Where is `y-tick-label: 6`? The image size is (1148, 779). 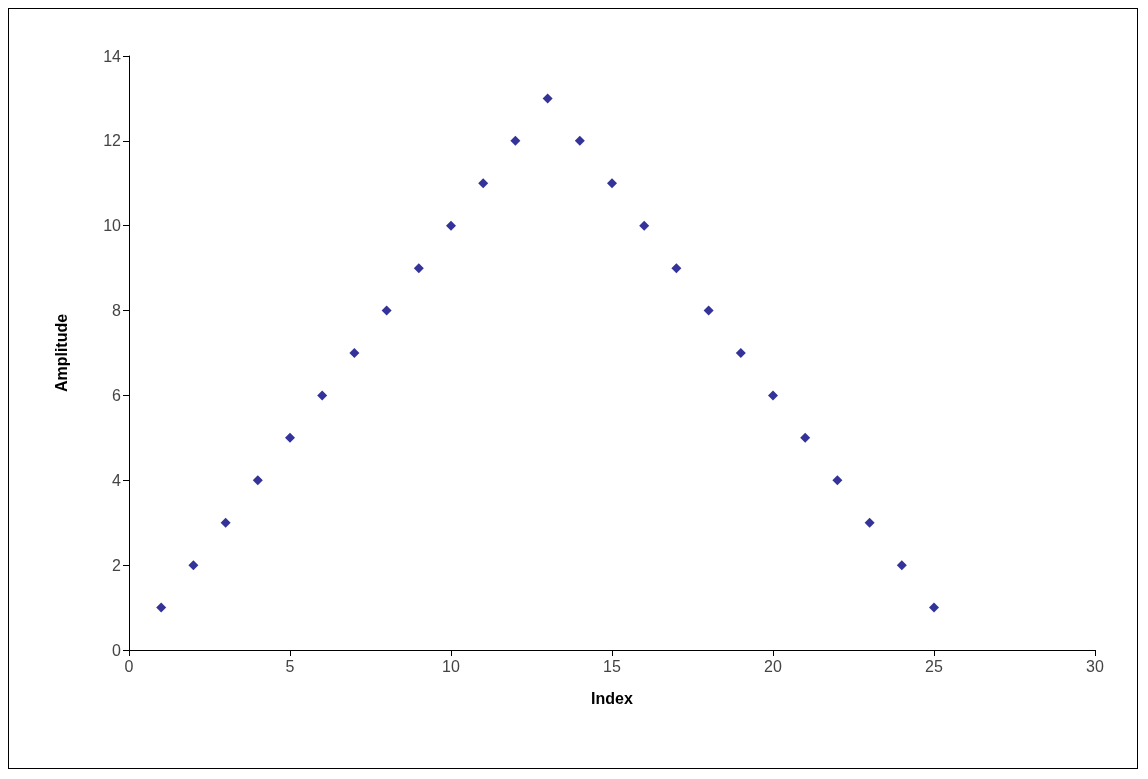
y-tick-label: 6 is located at coordinates (117, 395).